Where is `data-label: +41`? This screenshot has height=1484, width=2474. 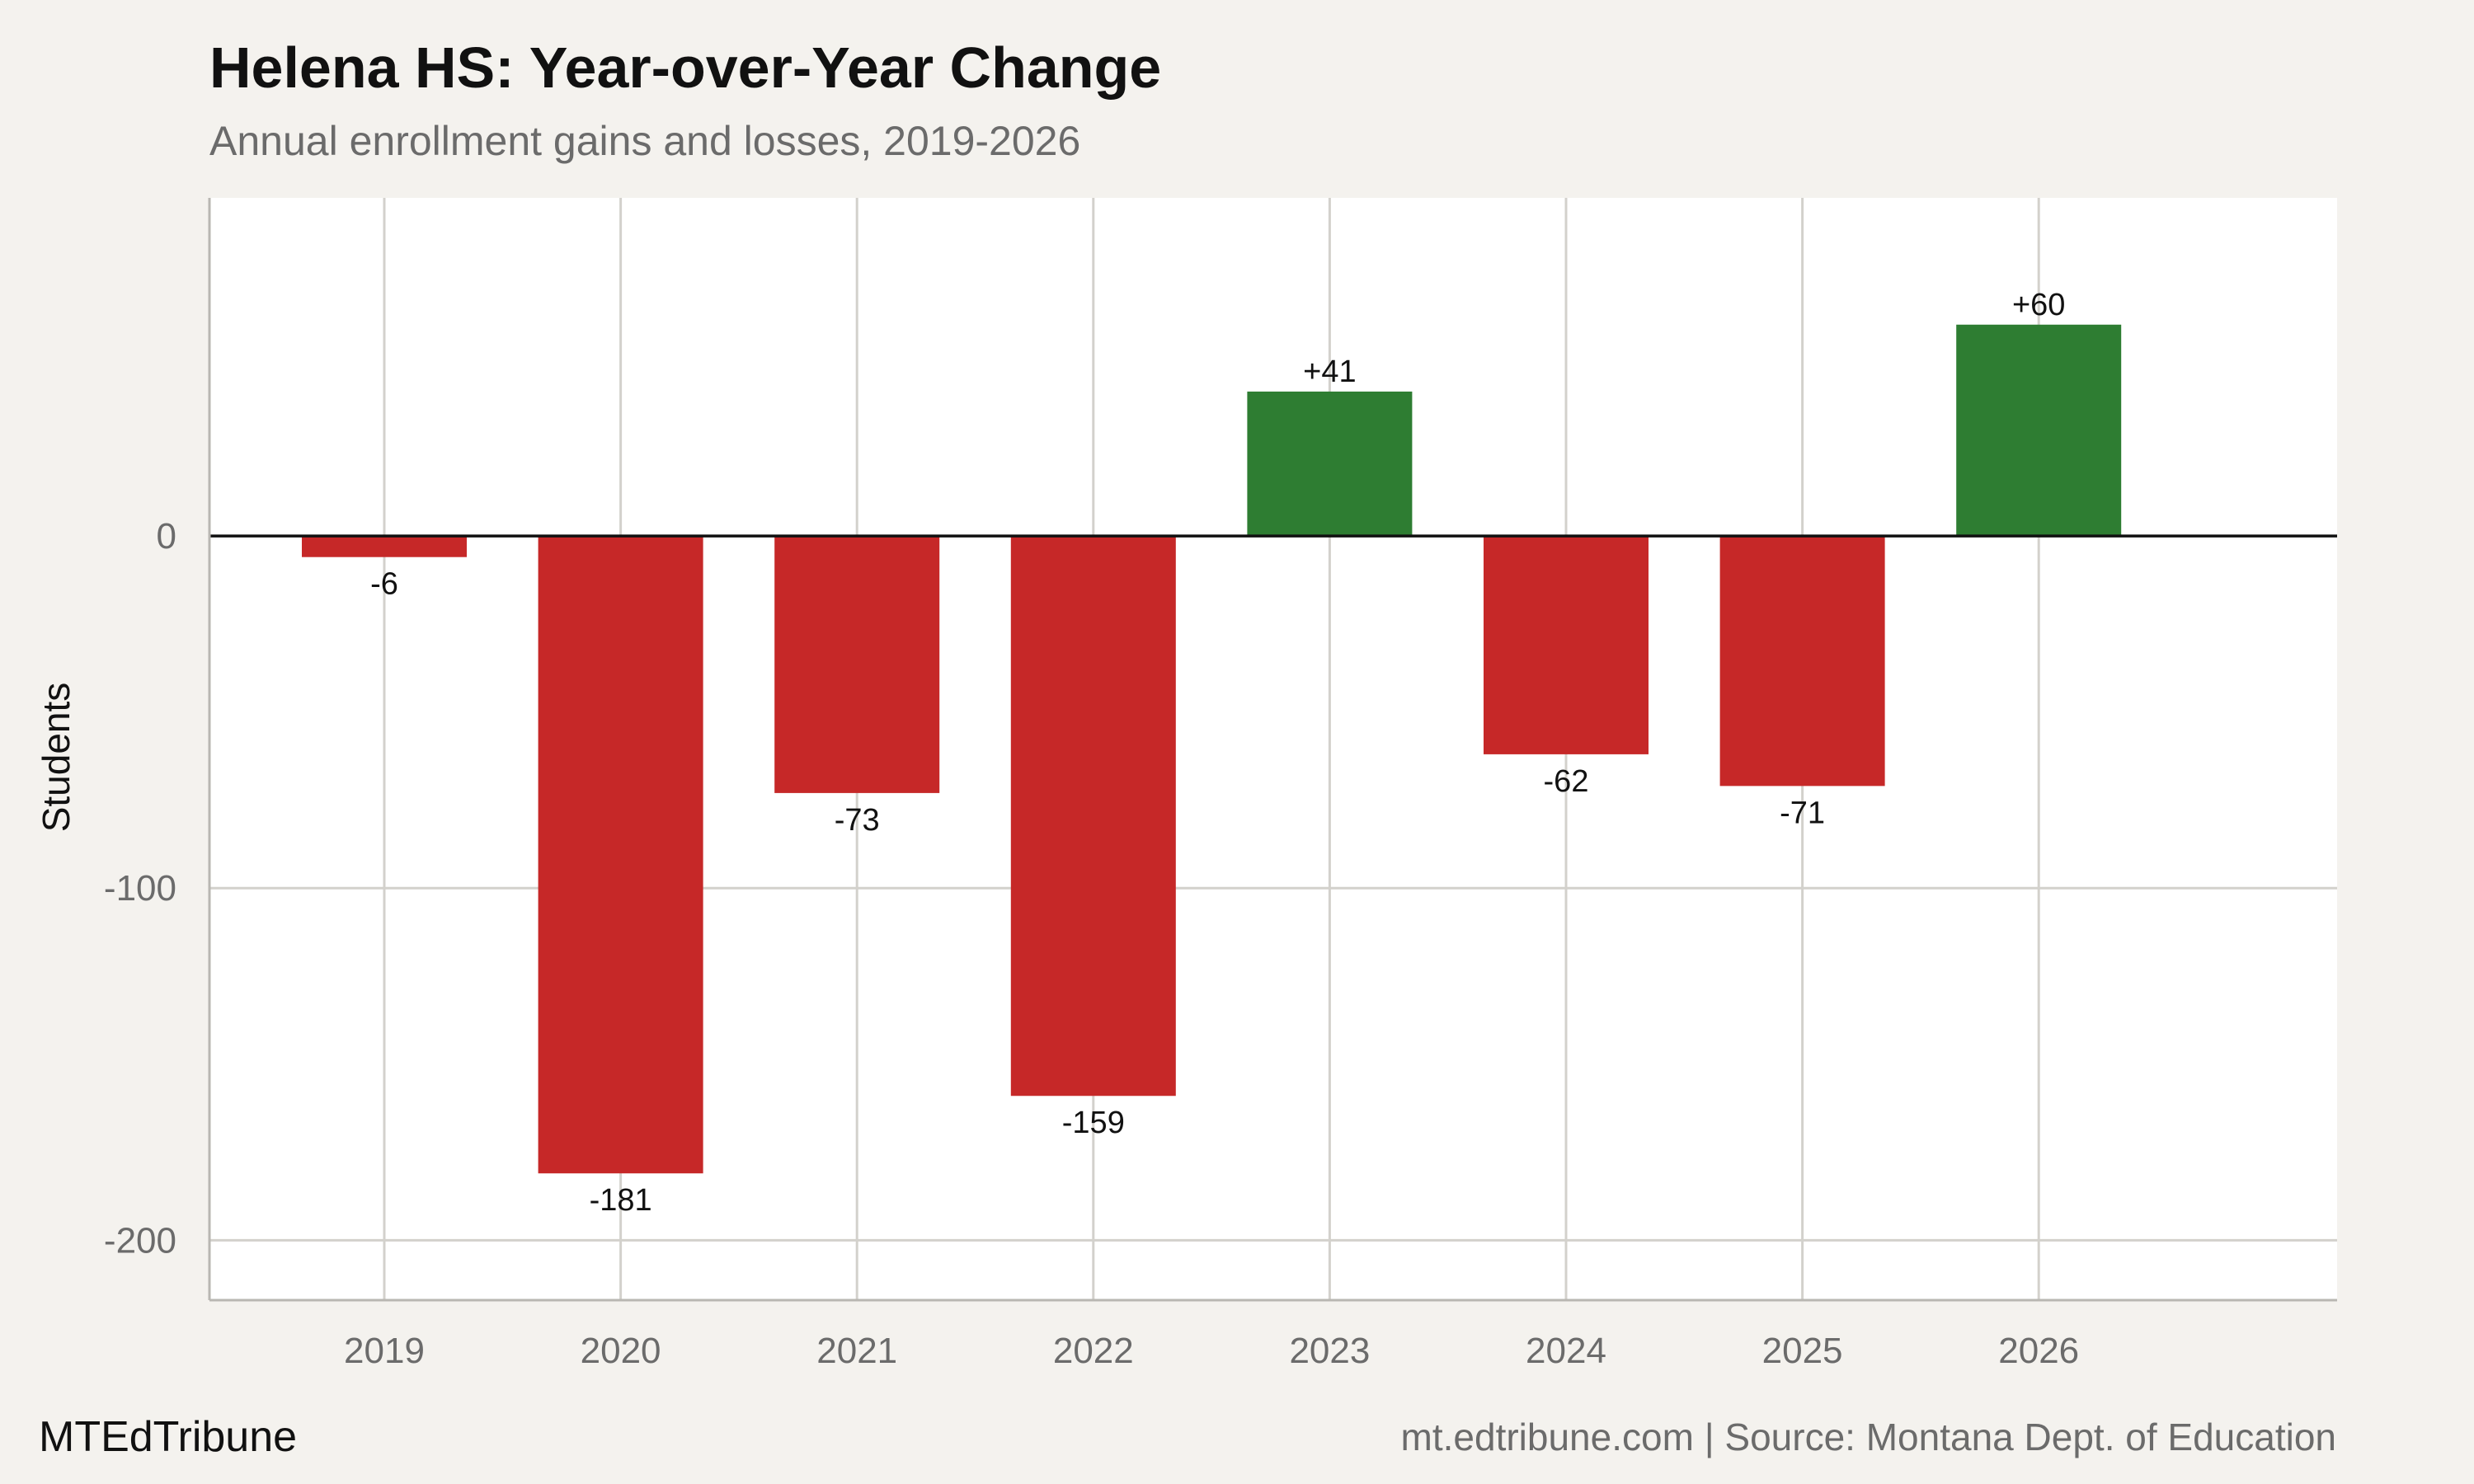 data-label: +41 is located at coordinates (1329, 372).